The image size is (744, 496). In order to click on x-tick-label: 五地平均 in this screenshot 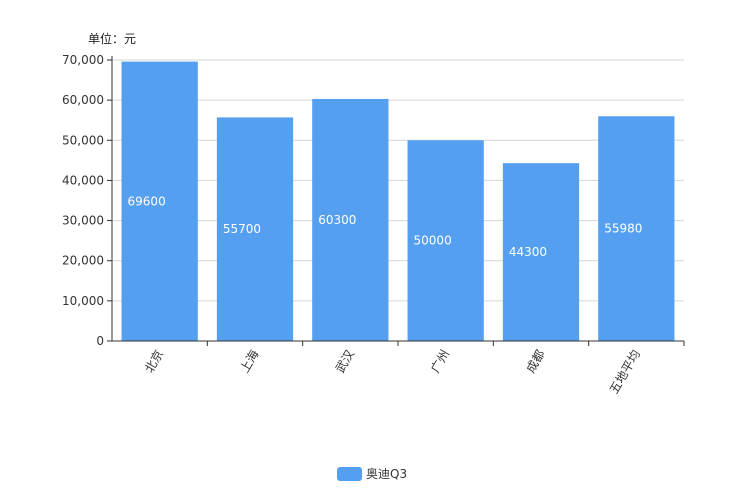, I will do `click(625, 372)`.